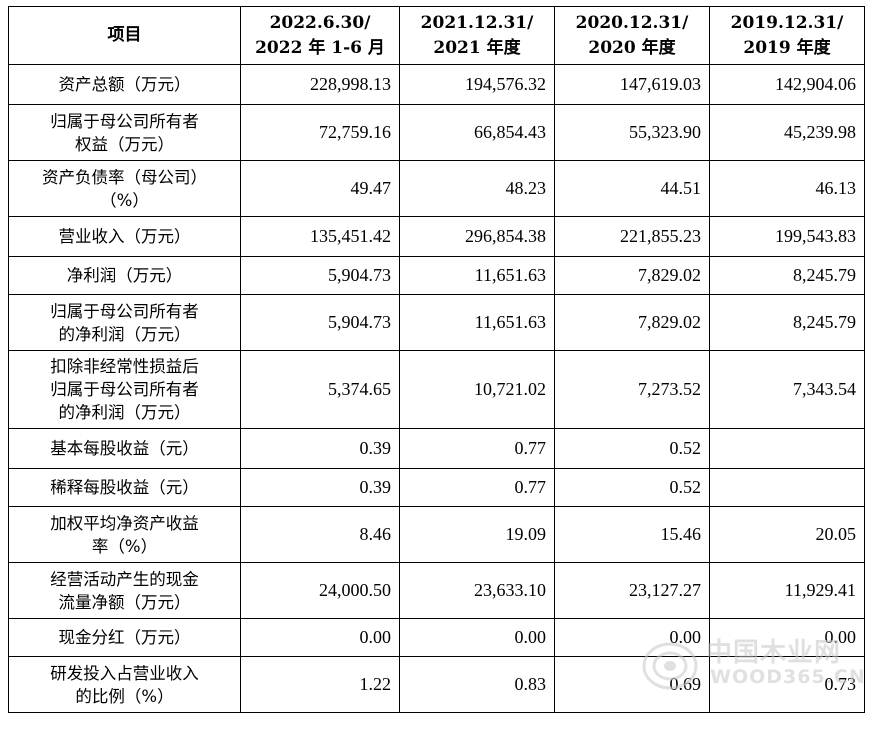 The image size is (872, 732). What do you see at coordinates (320, 35) in the screenshot?
I see `header-2022h1: 2022.6.30/ 2022 年 1-6 月` at bounding box center [320, 35].